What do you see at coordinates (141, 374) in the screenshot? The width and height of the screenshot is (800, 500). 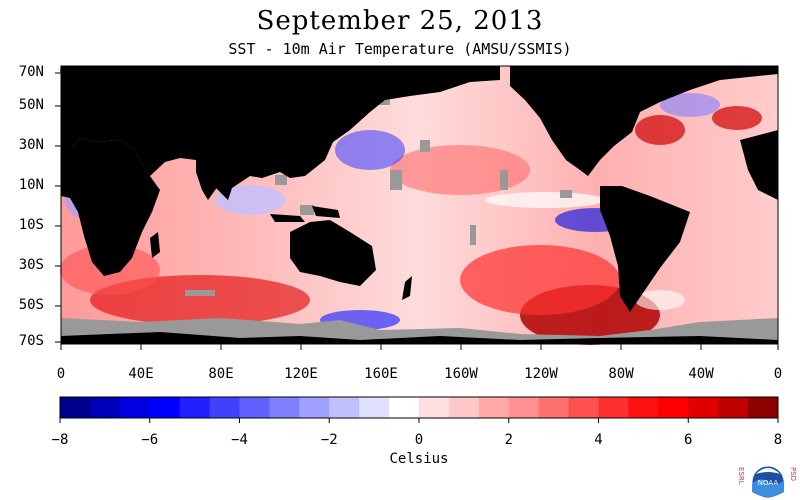 I see `lon-label: 40E` at bounding box center [141, 374].